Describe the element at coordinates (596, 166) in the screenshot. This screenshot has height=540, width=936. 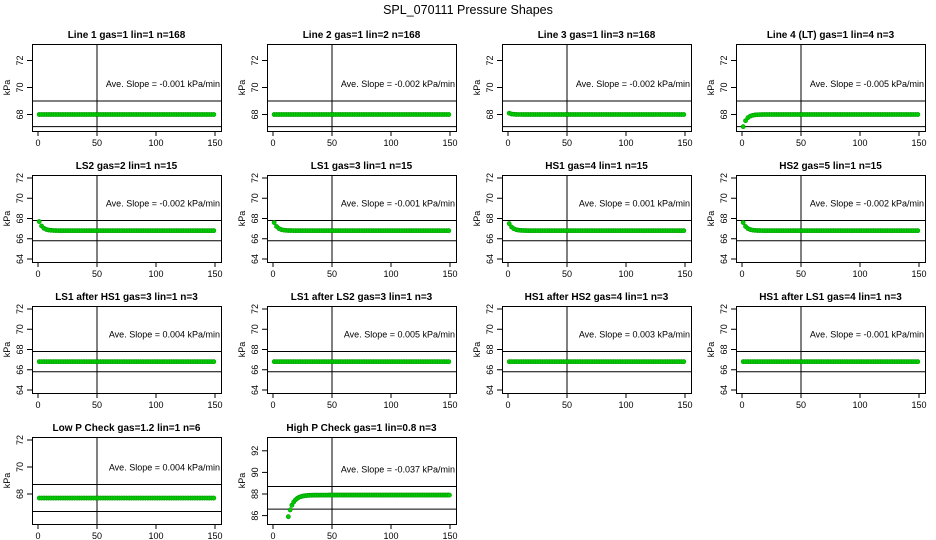
I see `panel-title: HS1 gas=4 lin=1 n=15` at that location.